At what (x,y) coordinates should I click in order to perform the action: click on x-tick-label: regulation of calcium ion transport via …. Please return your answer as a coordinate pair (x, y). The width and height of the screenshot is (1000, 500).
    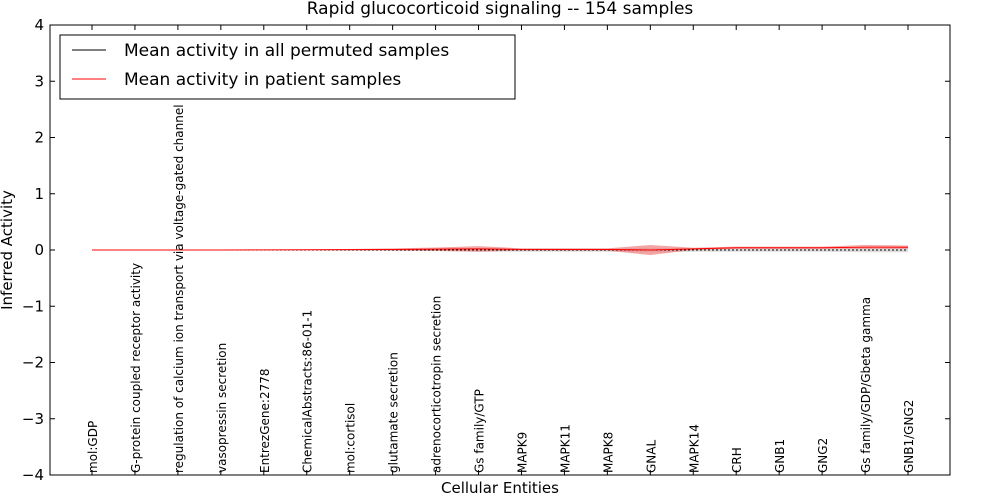
    Looking at the image, I should click on (179, 288).